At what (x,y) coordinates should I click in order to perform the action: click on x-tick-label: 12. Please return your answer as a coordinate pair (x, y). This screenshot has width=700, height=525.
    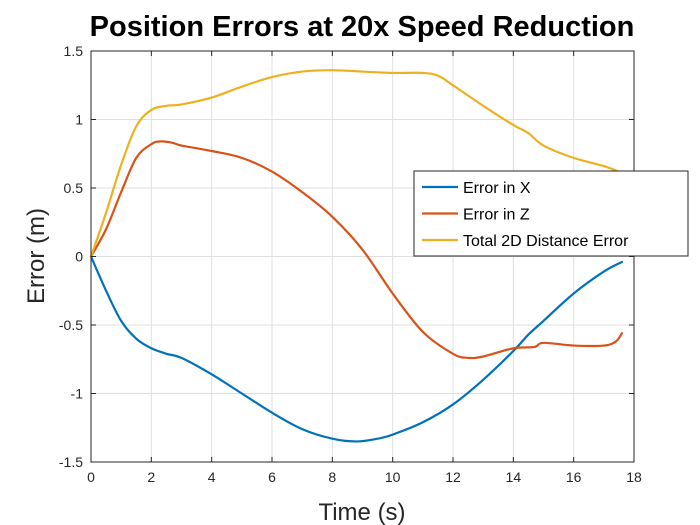
    Looking at the image, I should click on (453, 477).